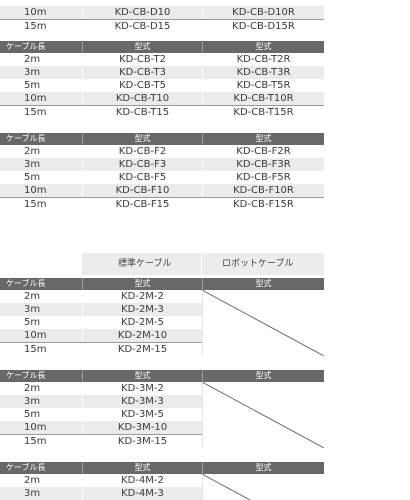  I want to click on table-row: 2m KD-CB-F2 KD-CB-F2R, so click(162, 151).